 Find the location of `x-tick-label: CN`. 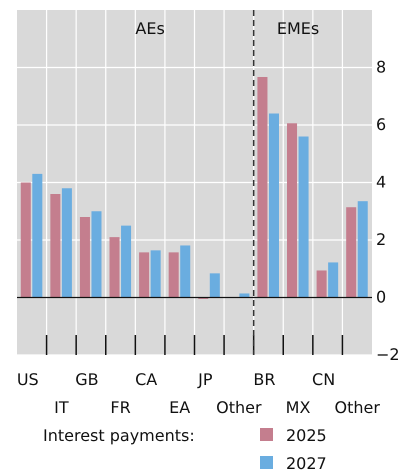

x-tick-label: CN is located at coordinates (324, 379).